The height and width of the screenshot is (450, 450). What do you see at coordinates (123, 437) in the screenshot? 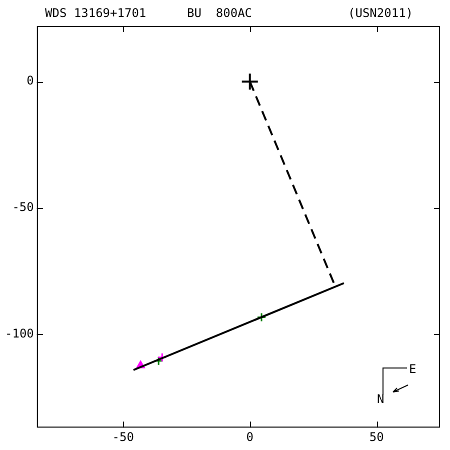
I see `x-tick-label: -50` at bounding box center [123, 437].